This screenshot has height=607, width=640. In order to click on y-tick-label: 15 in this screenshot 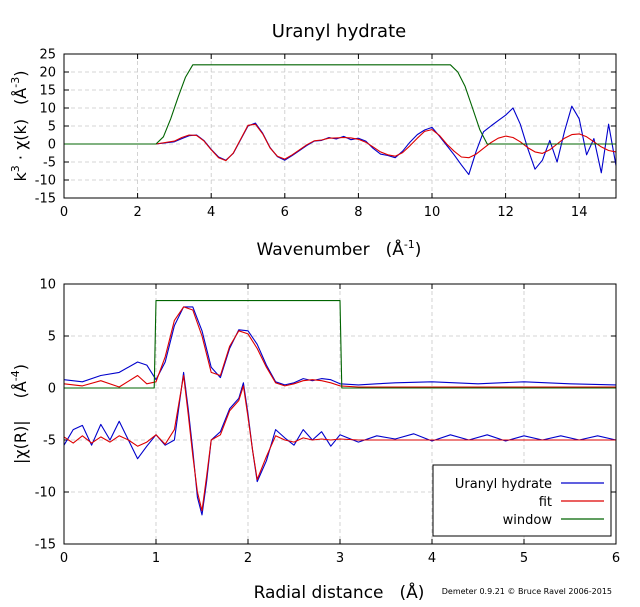, I will do `click(47, 91)`.